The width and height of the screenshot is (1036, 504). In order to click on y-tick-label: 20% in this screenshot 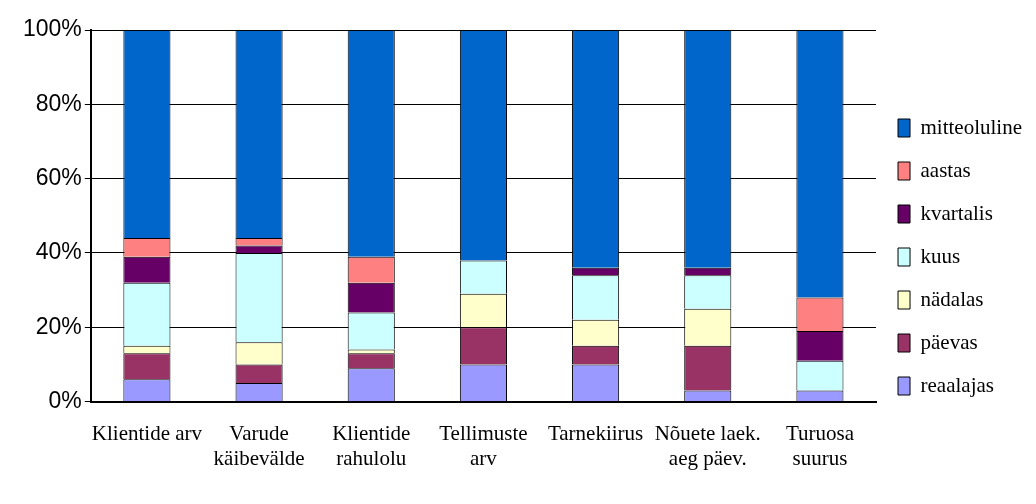, I will do `click(58, 325)`.